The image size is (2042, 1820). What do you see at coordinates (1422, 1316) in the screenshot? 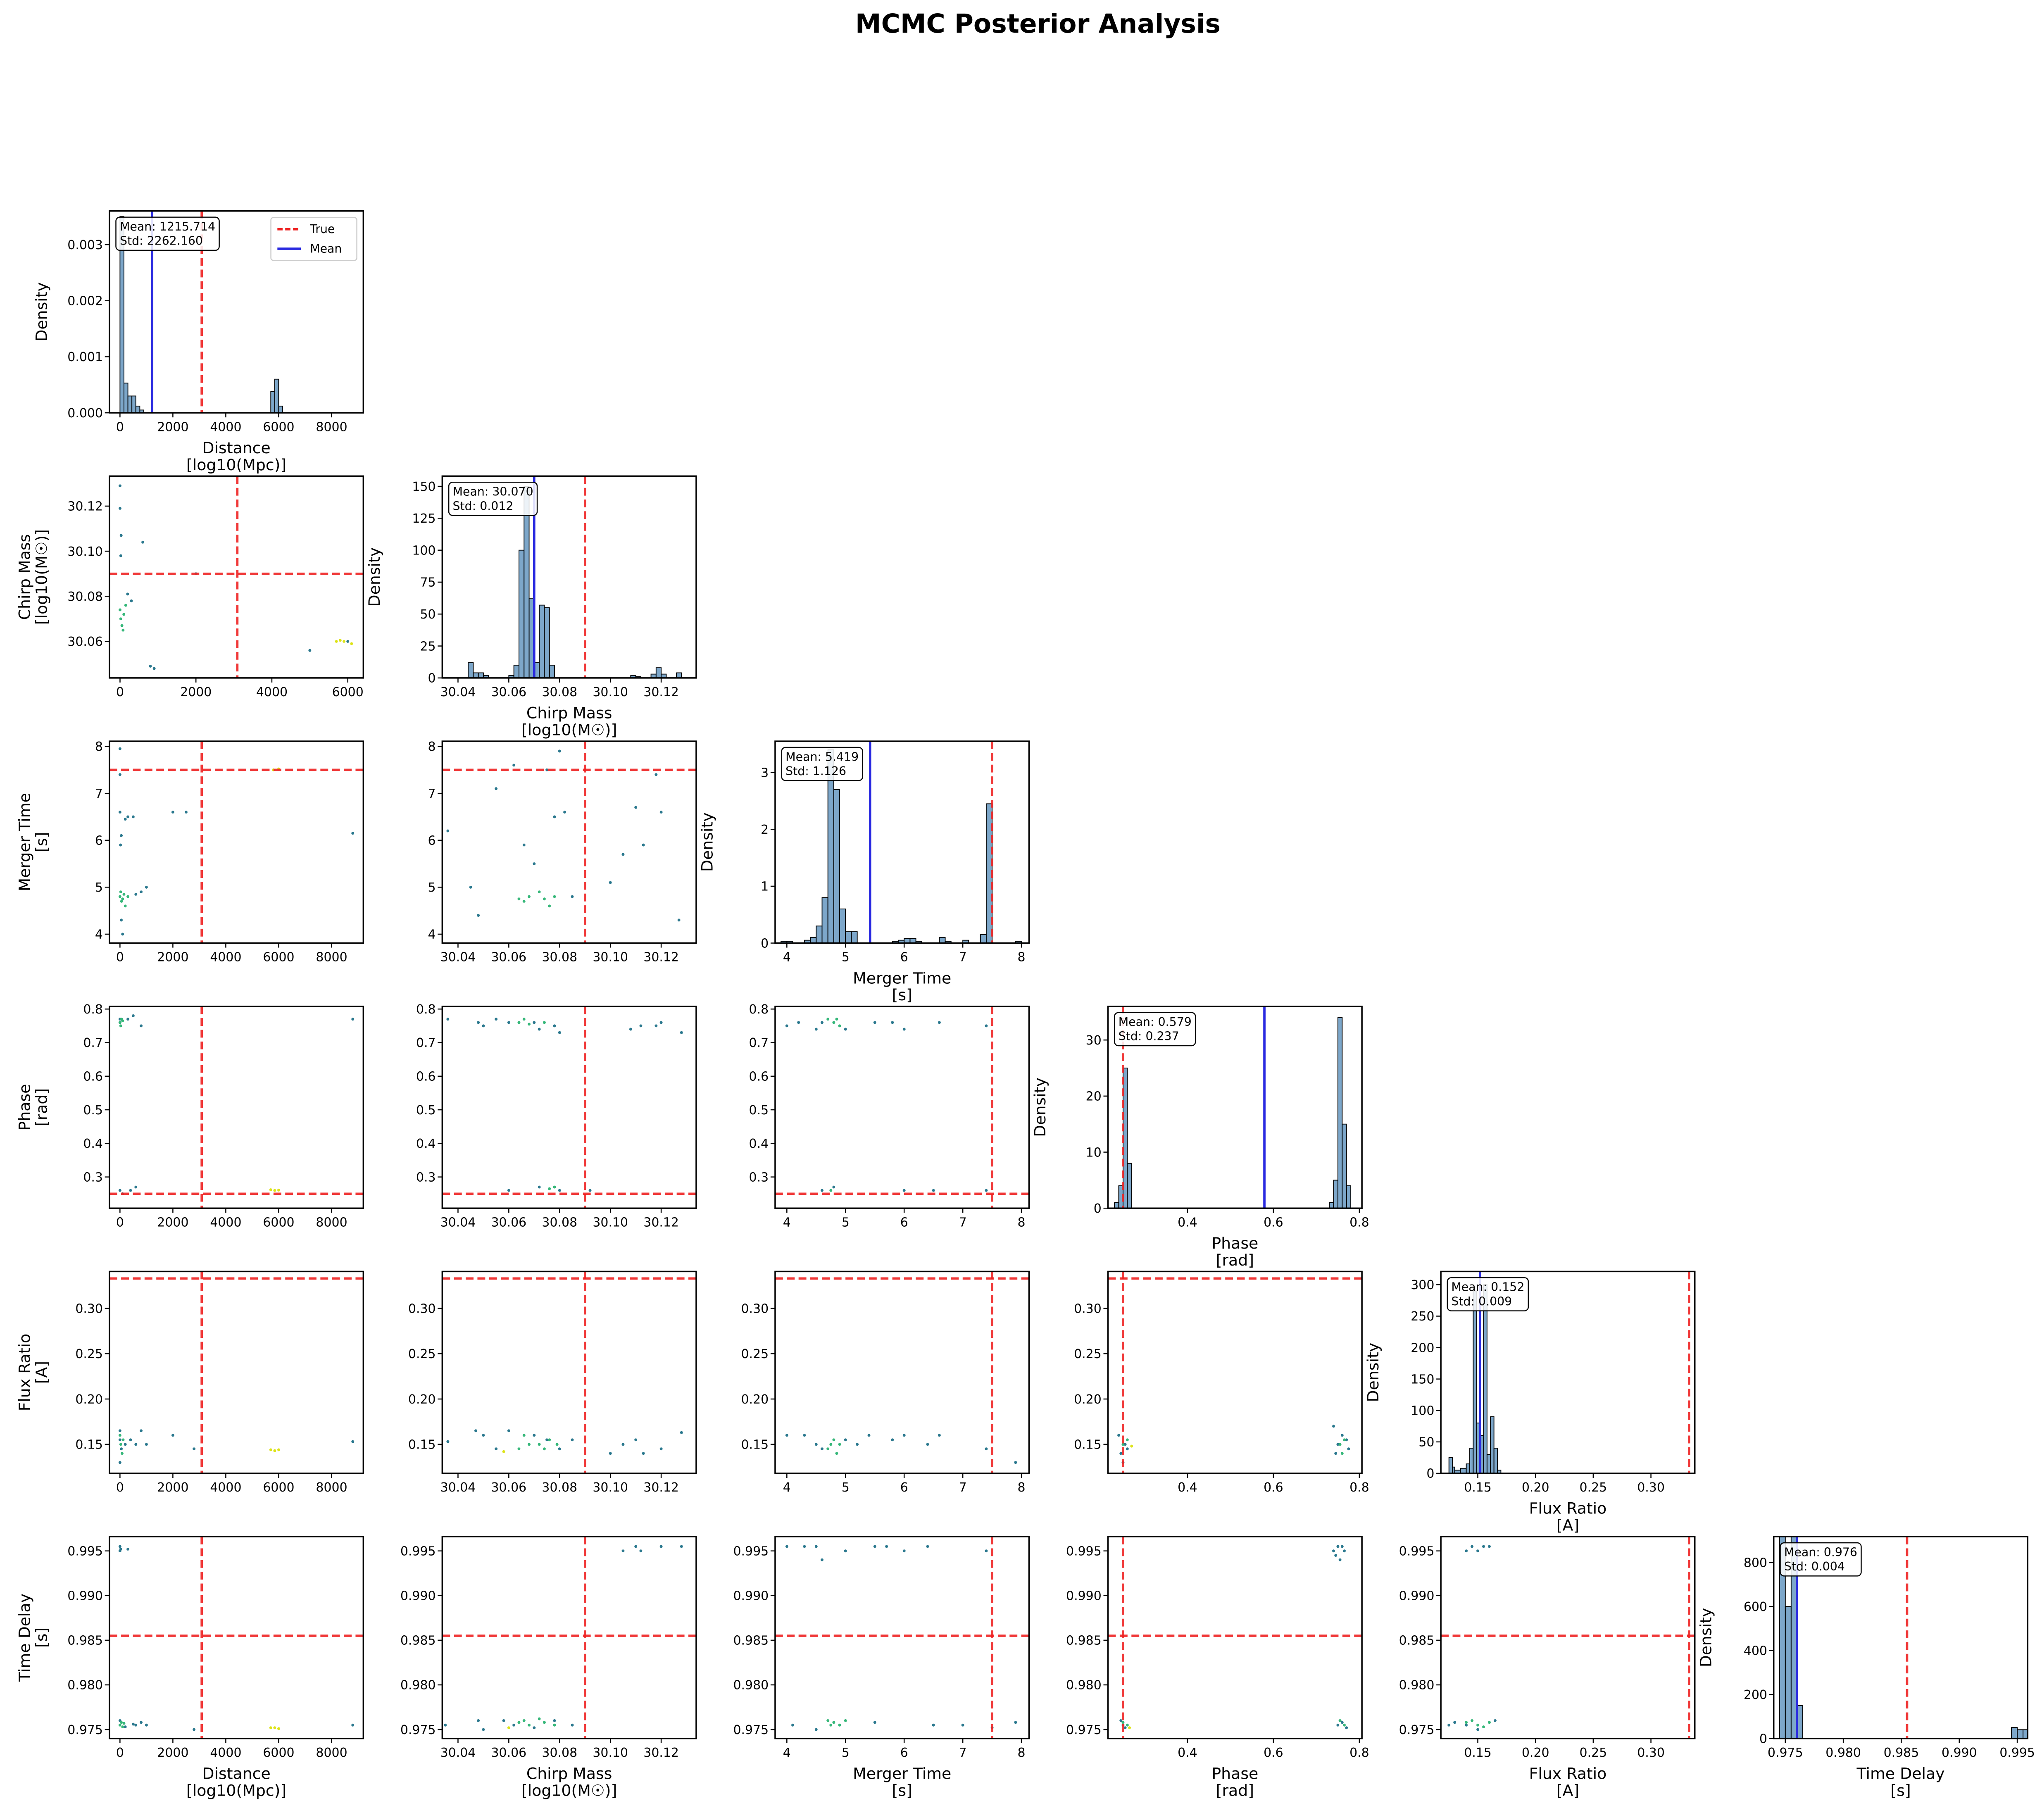
I see `y-tick-label: 250` at bounding box center [1422, 1316].